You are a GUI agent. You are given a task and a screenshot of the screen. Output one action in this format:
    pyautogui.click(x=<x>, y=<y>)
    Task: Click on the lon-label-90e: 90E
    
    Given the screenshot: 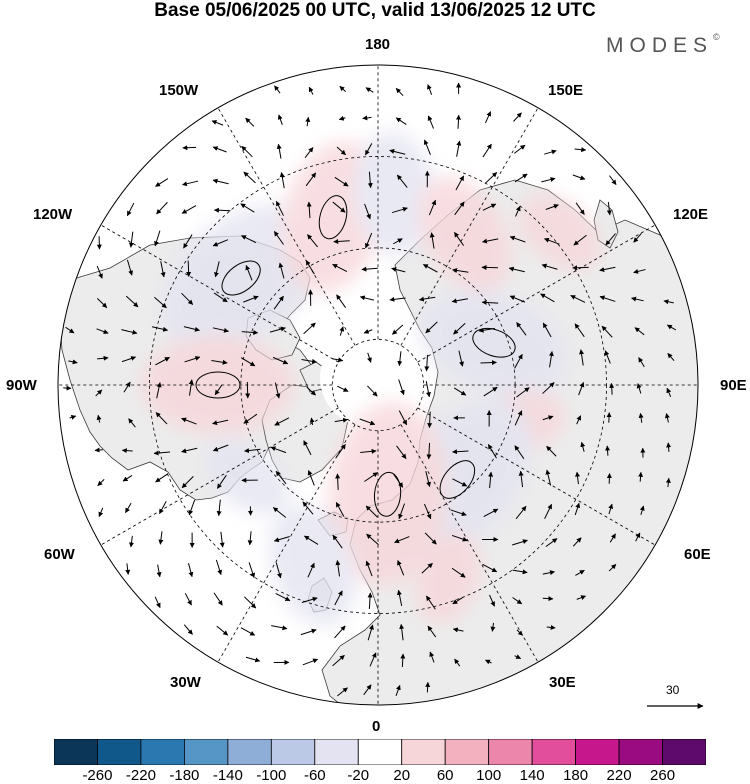 What is the action you would take?
    pyautogui.click(x=733, y=385)
    